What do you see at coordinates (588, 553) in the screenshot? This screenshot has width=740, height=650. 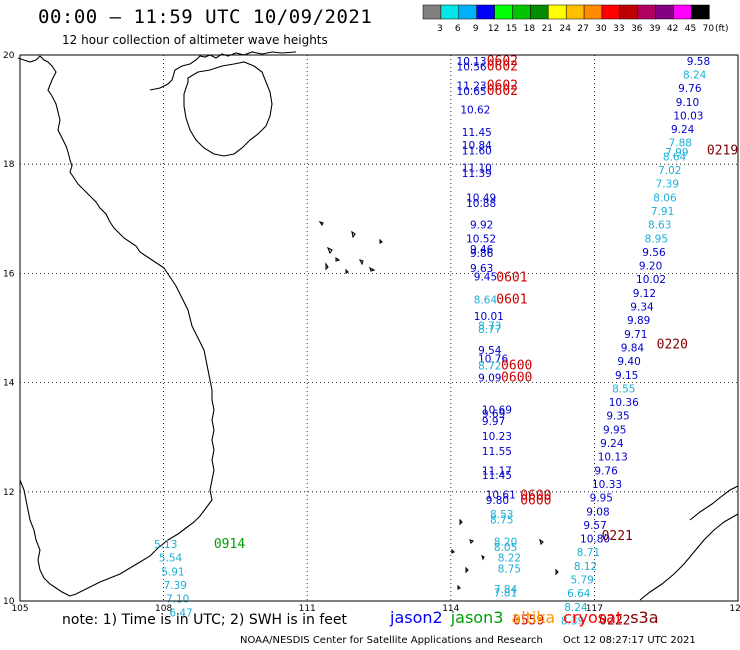 I see `swh-value: 8.71` at bounding box center [588, 553].